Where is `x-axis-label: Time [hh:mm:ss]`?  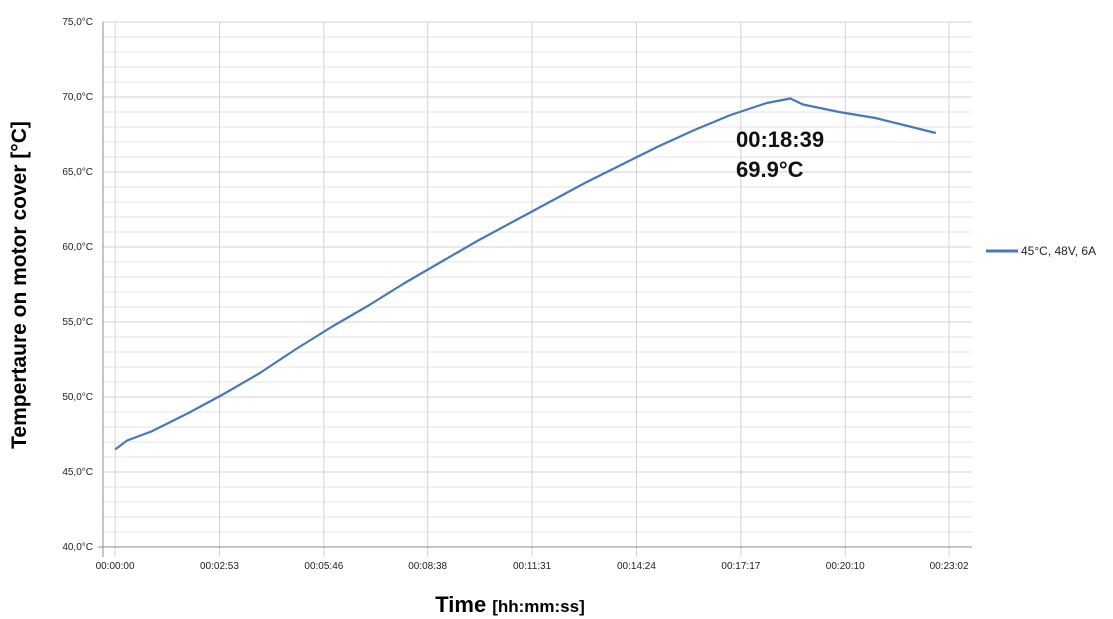
x-axis-label: Time [hh:mm:ss] is located at coordinates (510, 604).